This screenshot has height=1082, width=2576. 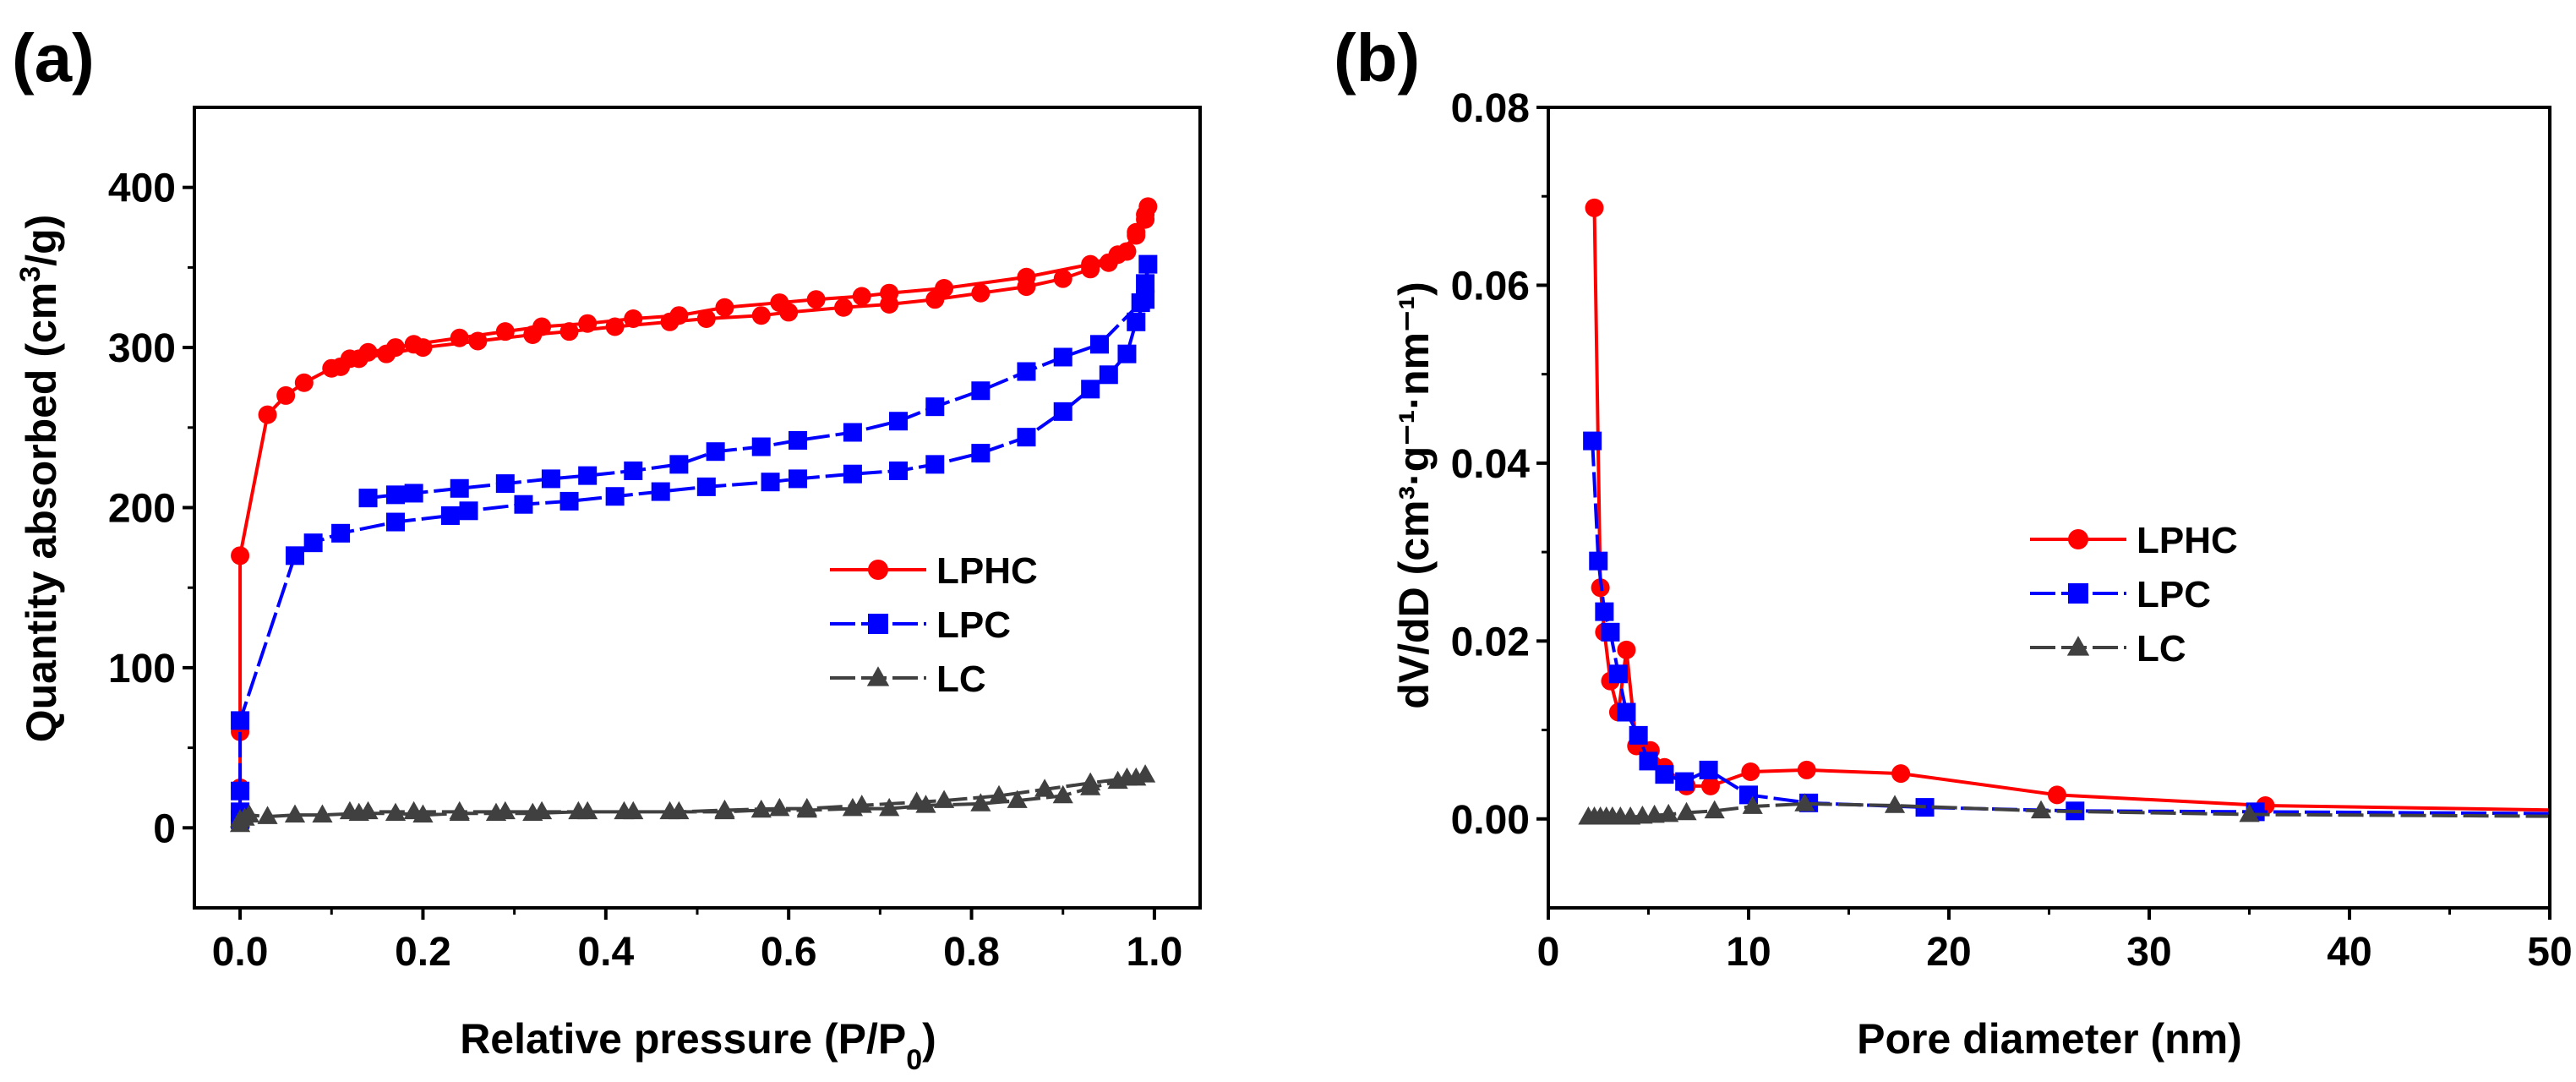 I want to click on y-tick-label: 0.06, so click(x=1490, y=286).